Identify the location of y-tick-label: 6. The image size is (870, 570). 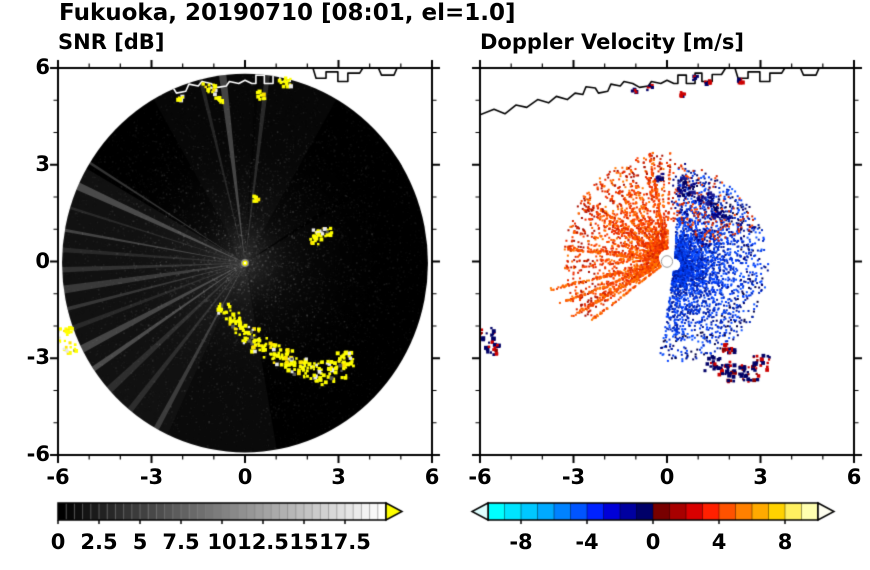
(42, 67).